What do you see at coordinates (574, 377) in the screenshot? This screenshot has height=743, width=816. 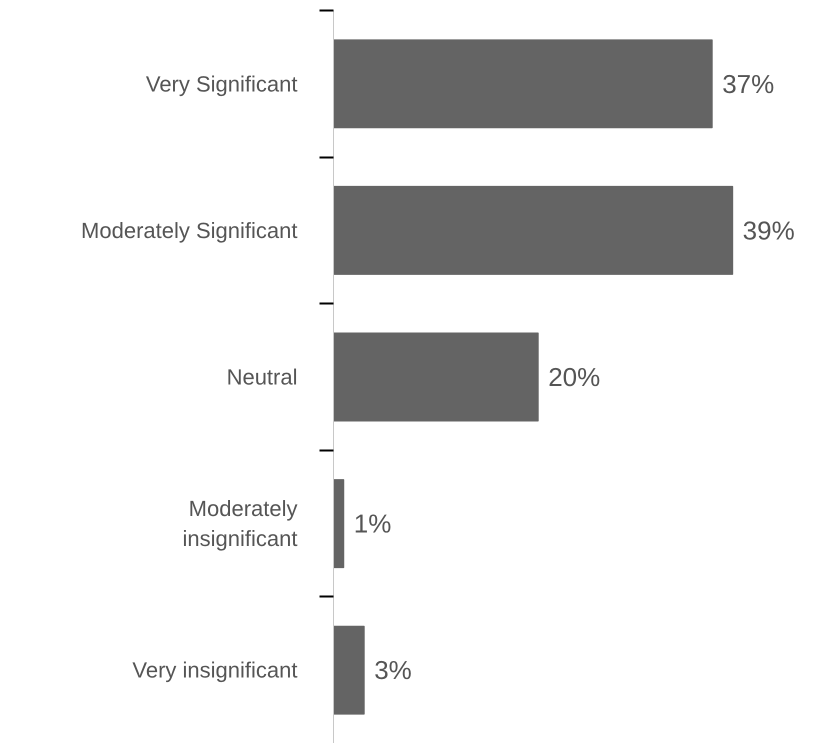 I see `data-label: 20%` at bounding box center [574, 377].